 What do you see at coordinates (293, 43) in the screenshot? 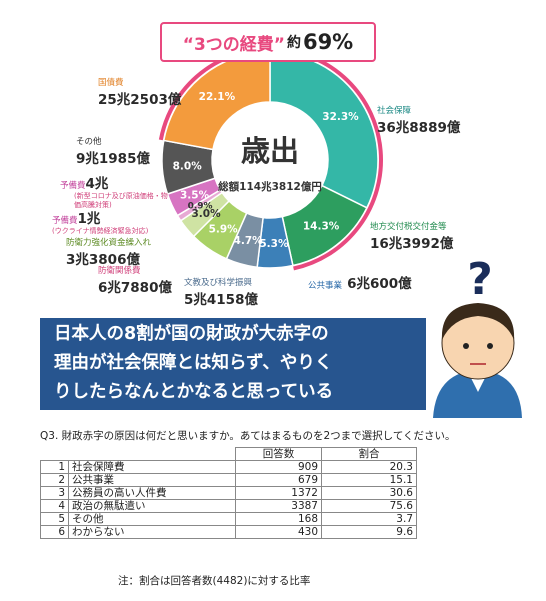
I see `callout-approx: 約` at bounding box center [293, 43].